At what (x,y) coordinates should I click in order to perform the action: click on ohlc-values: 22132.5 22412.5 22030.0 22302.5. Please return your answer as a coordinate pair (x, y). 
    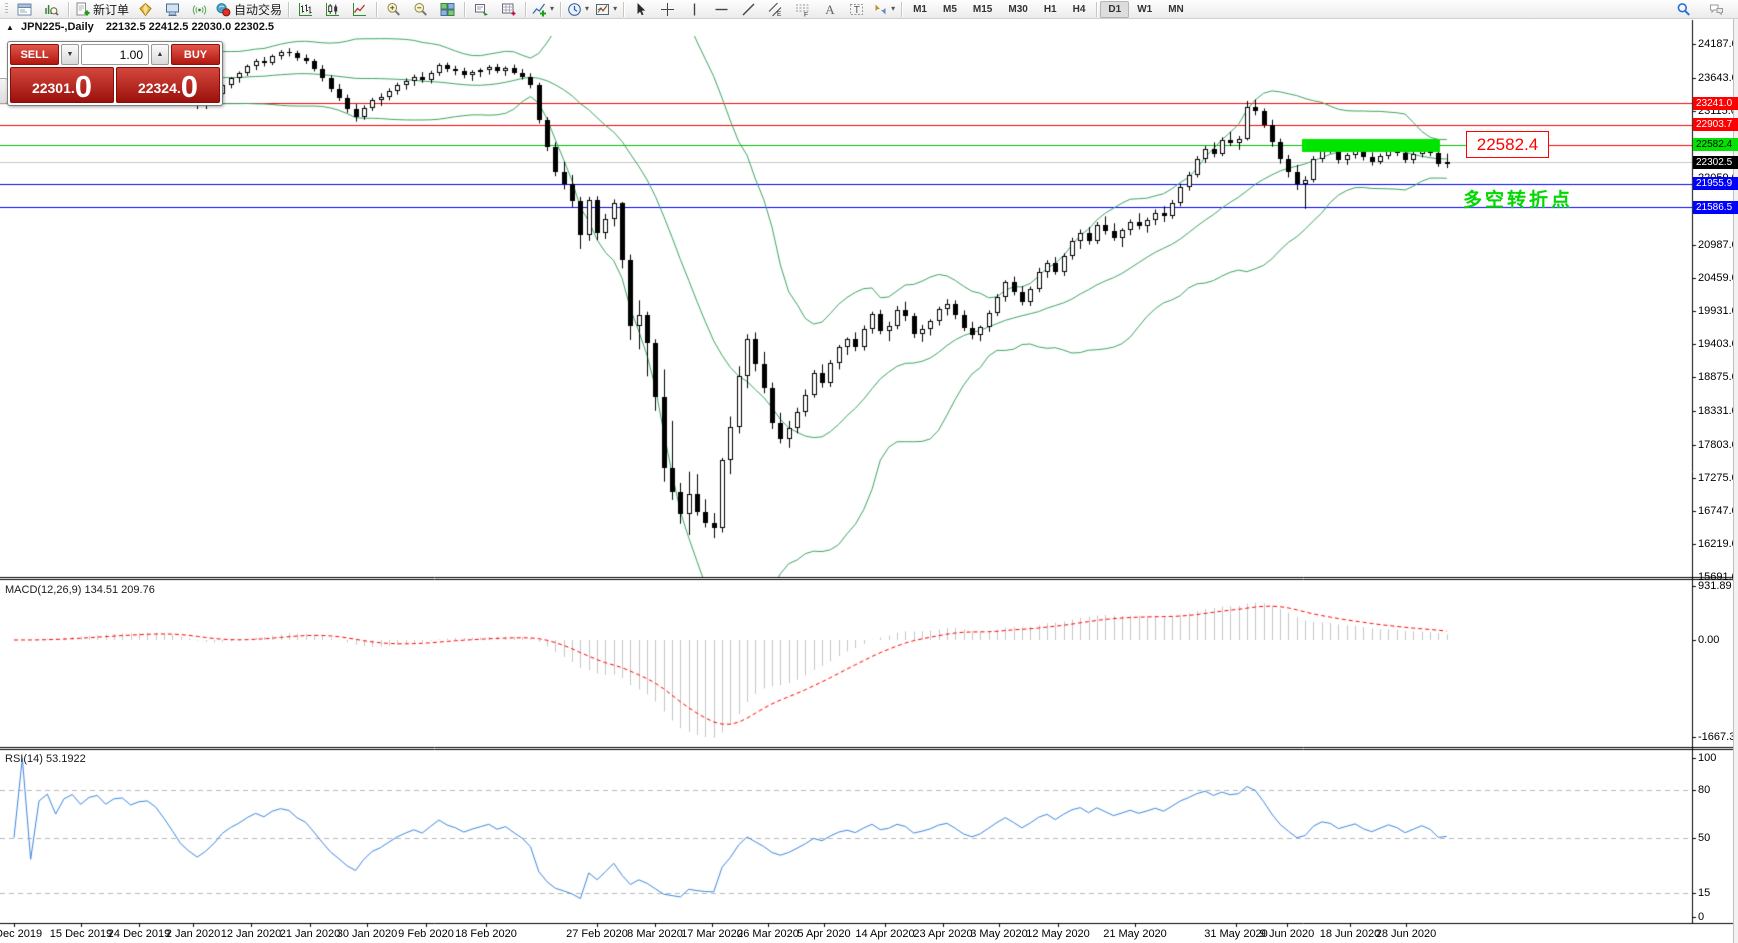
    Looking at the image, I should click on (190, 27).